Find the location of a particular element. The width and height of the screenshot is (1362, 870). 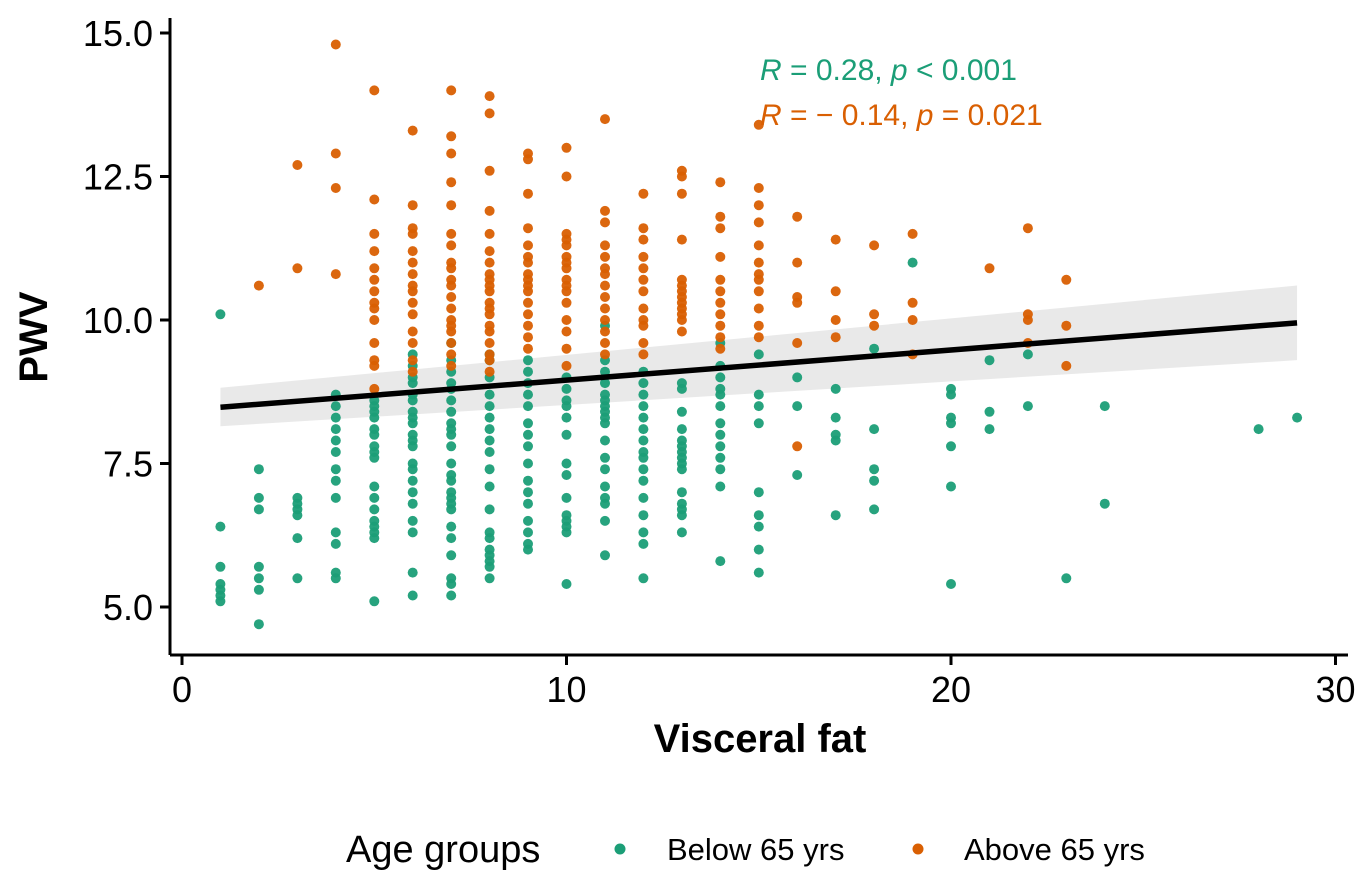

annotation-p-value: = 0.021 is located at coordinates (987, 115).